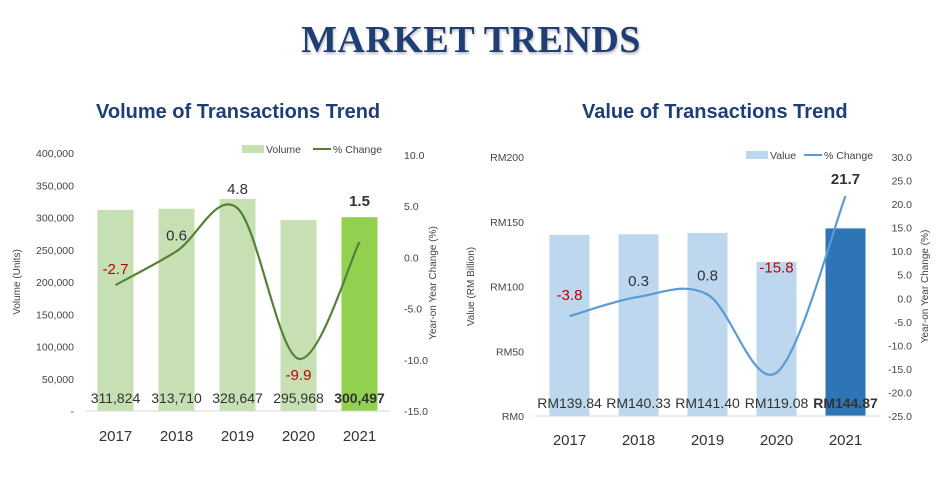  What do you see at coordinates (707, 440) in the screenshot?
I see `value-category-label: 2019` at bounding box center [707, 440].